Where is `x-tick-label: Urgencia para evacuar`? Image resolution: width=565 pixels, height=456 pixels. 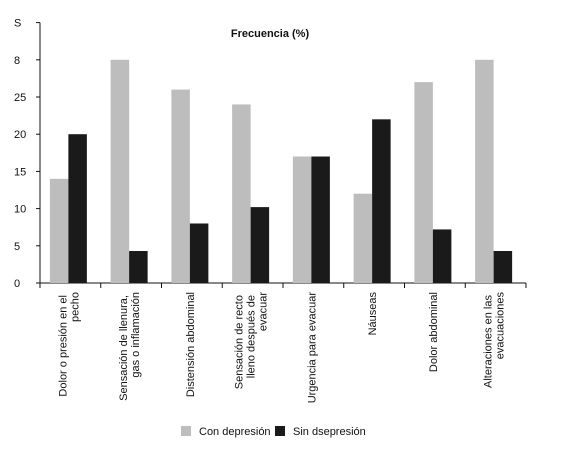
x-tick-label: Urgencia para evacuar is located at coordinates (312, 348).